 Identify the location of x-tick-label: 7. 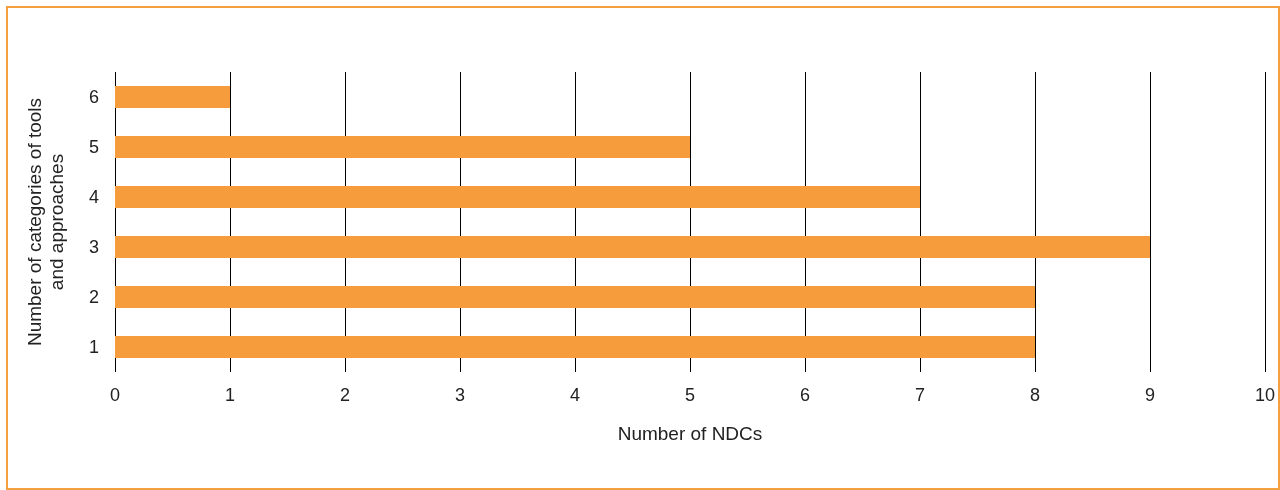
(920, 395).